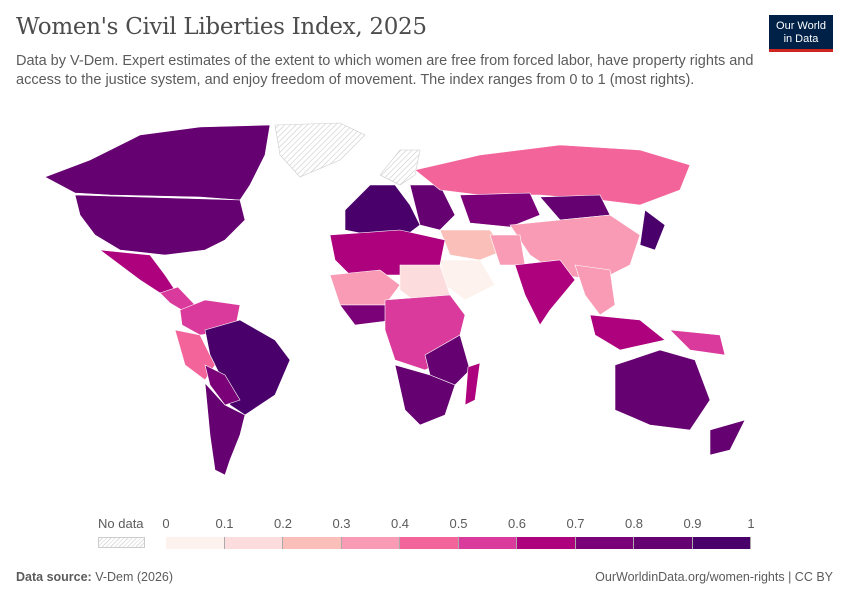 Image resolution: width=850 pixels, height=600 pixels. Describe the element at coordinates (400, 167) in the screenshot. I see `country-region-scandinavia` at that location.